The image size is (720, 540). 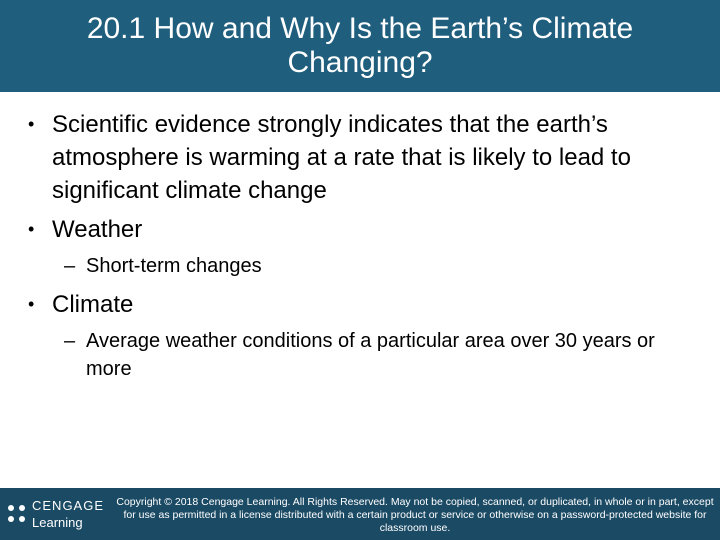 What do you see at coordinates (57, 522) in the screenshot?
I see `logo-sub: Learning` at bounding box center [57, 522].